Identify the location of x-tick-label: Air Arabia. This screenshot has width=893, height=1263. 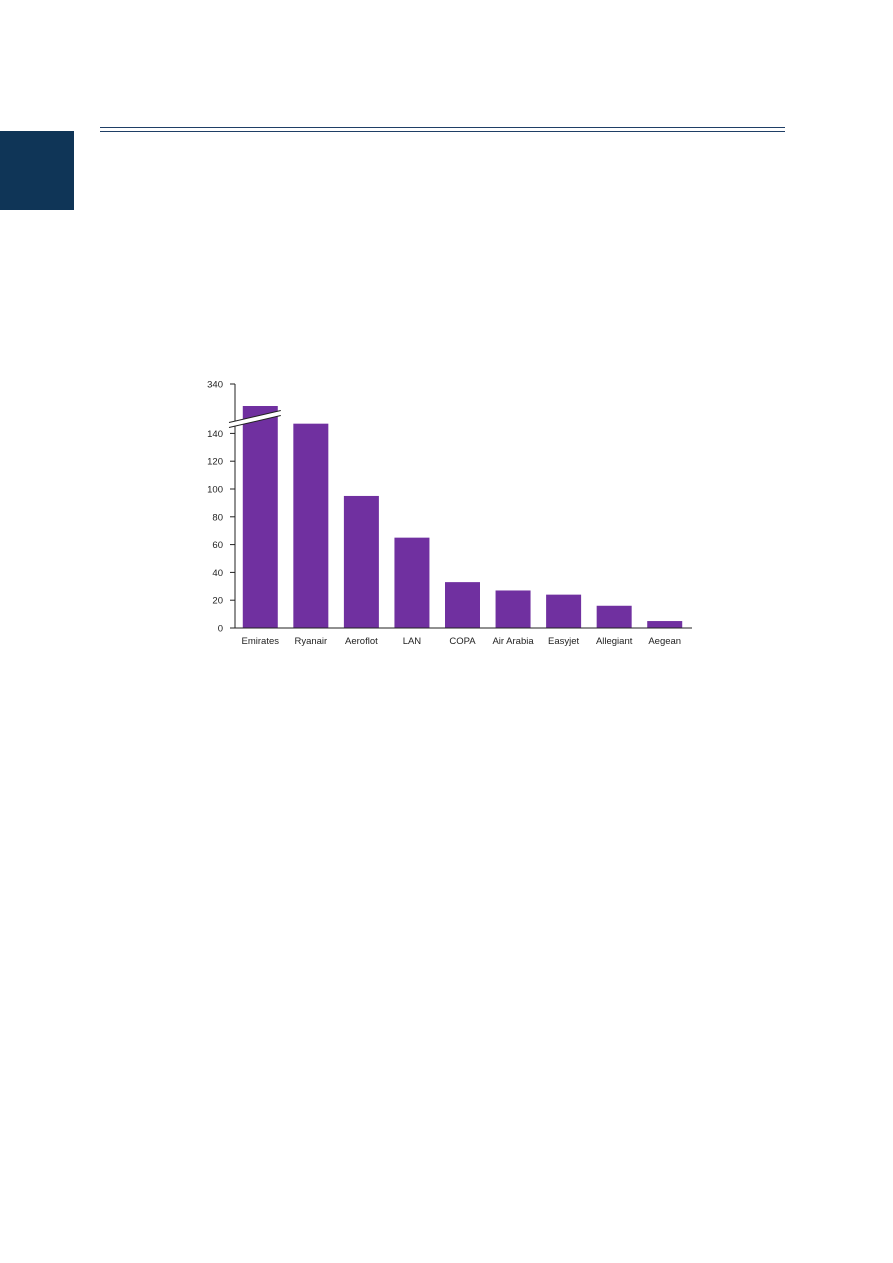
(513, 641).